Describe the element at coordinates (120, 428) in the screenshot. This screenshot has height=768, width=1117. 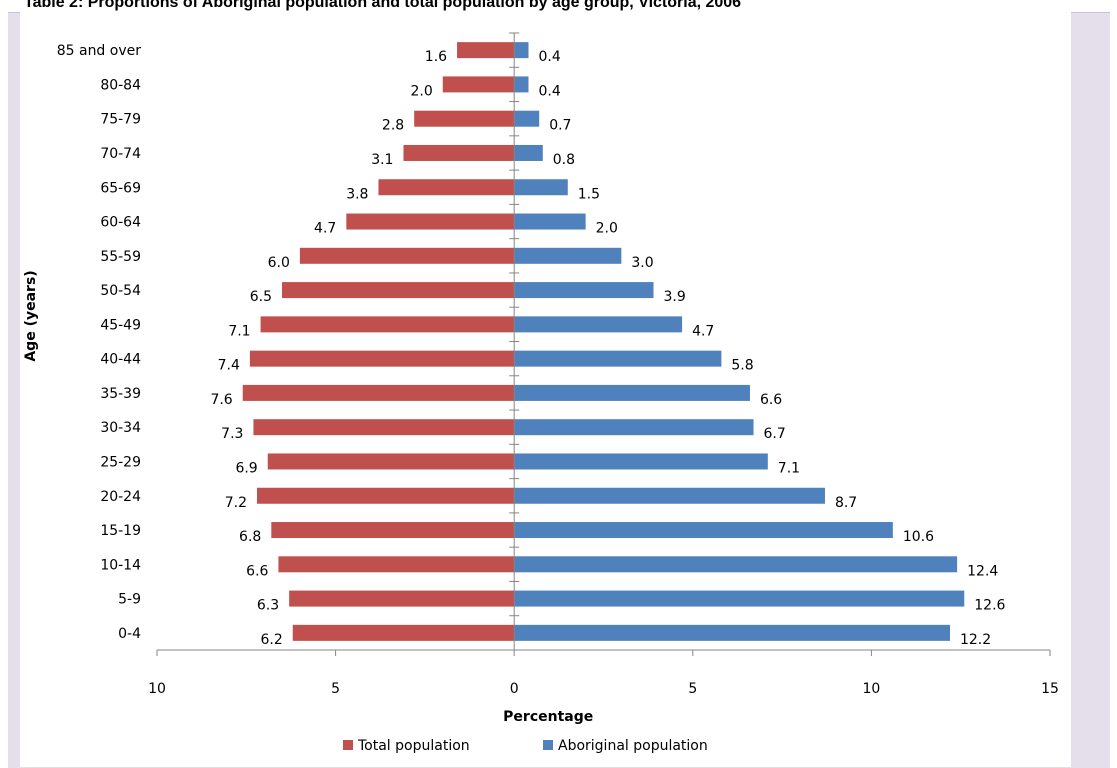
I see `category-label-11: 30-34` at that location.